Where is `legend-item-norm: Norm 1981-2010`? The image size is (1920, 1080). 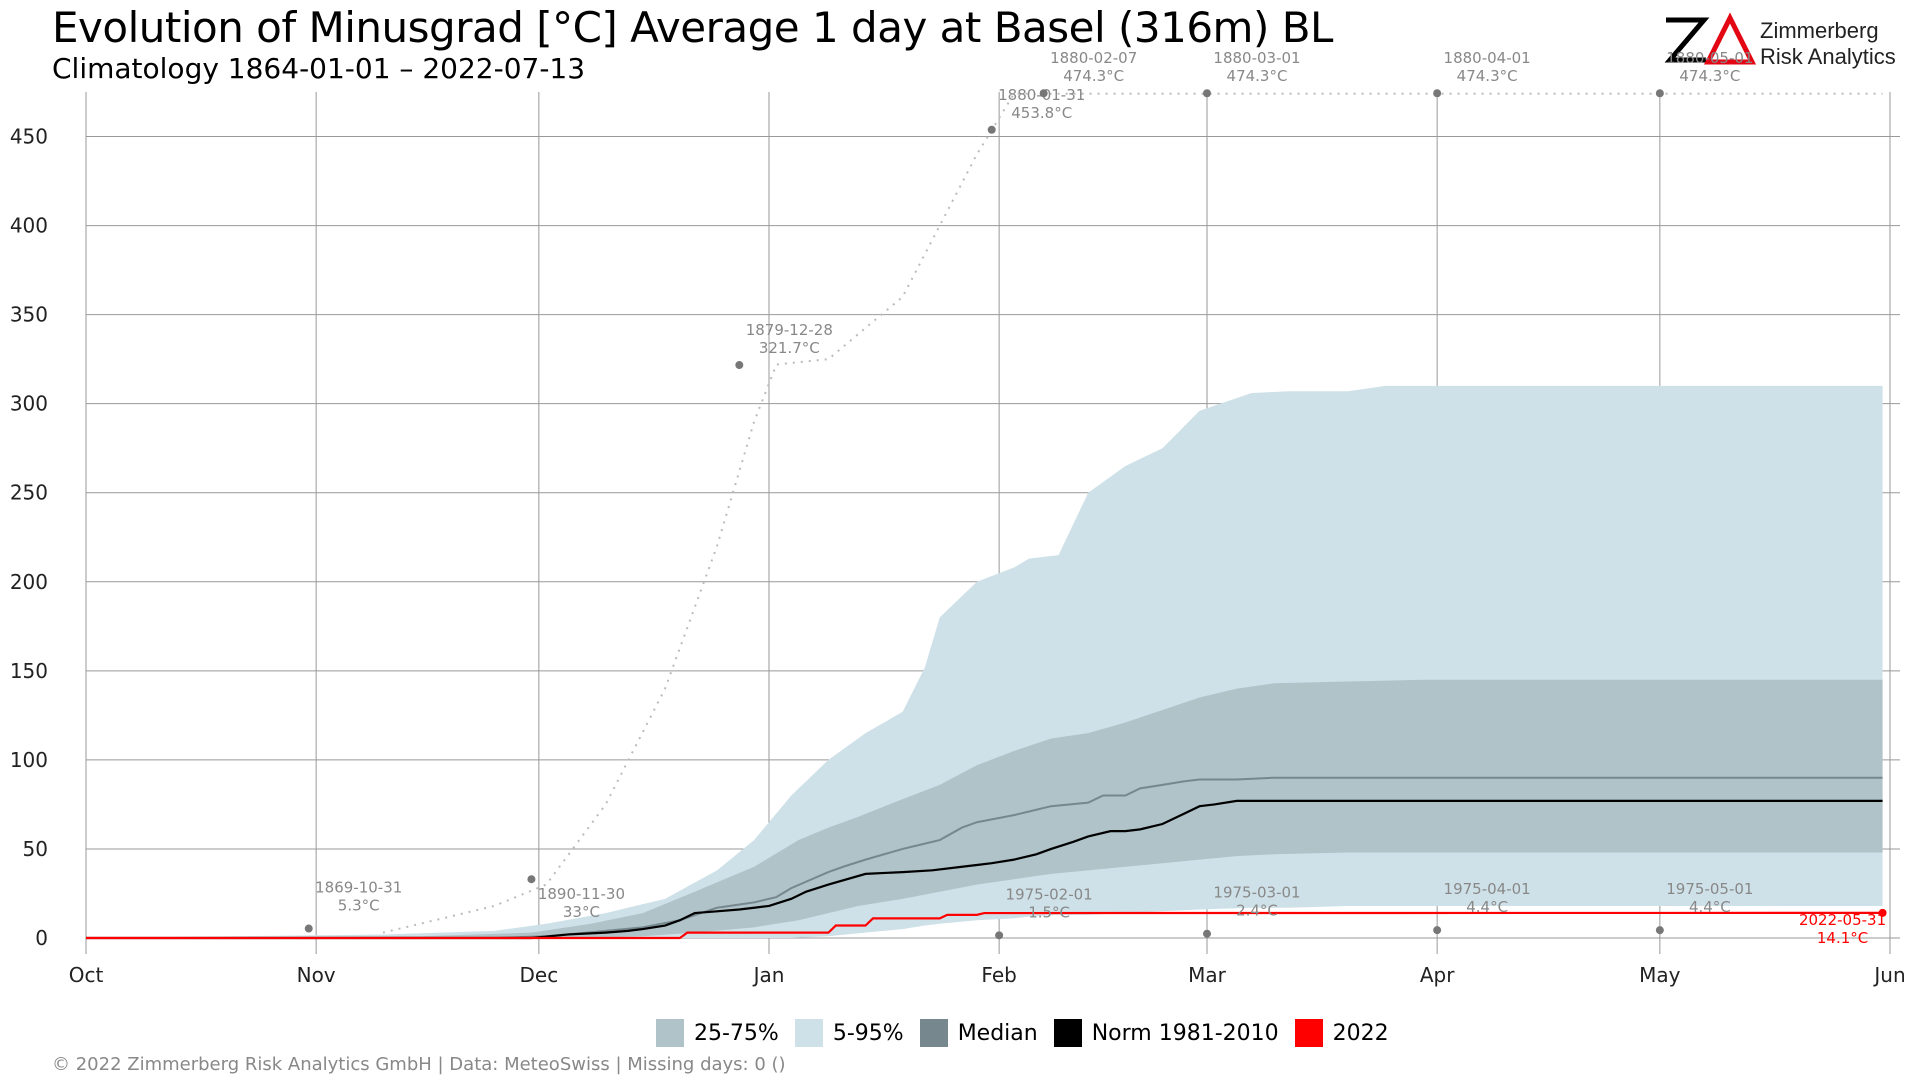
legend-item-norm: Norm 1981-2010 is located at coordinates (1166, 1033).